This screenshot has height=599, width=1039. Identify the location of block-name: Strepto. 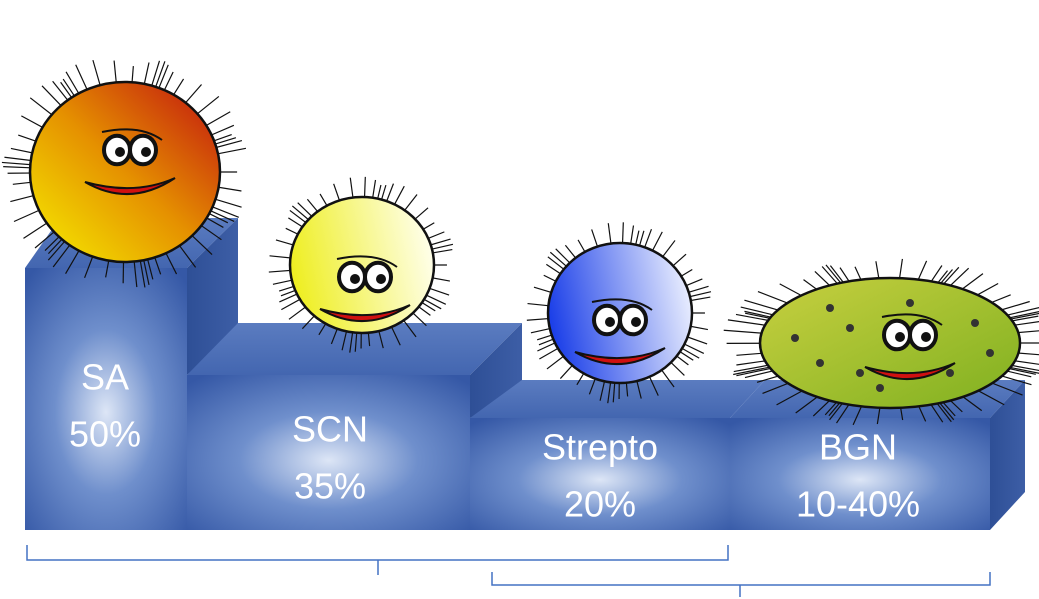
(600, 447).